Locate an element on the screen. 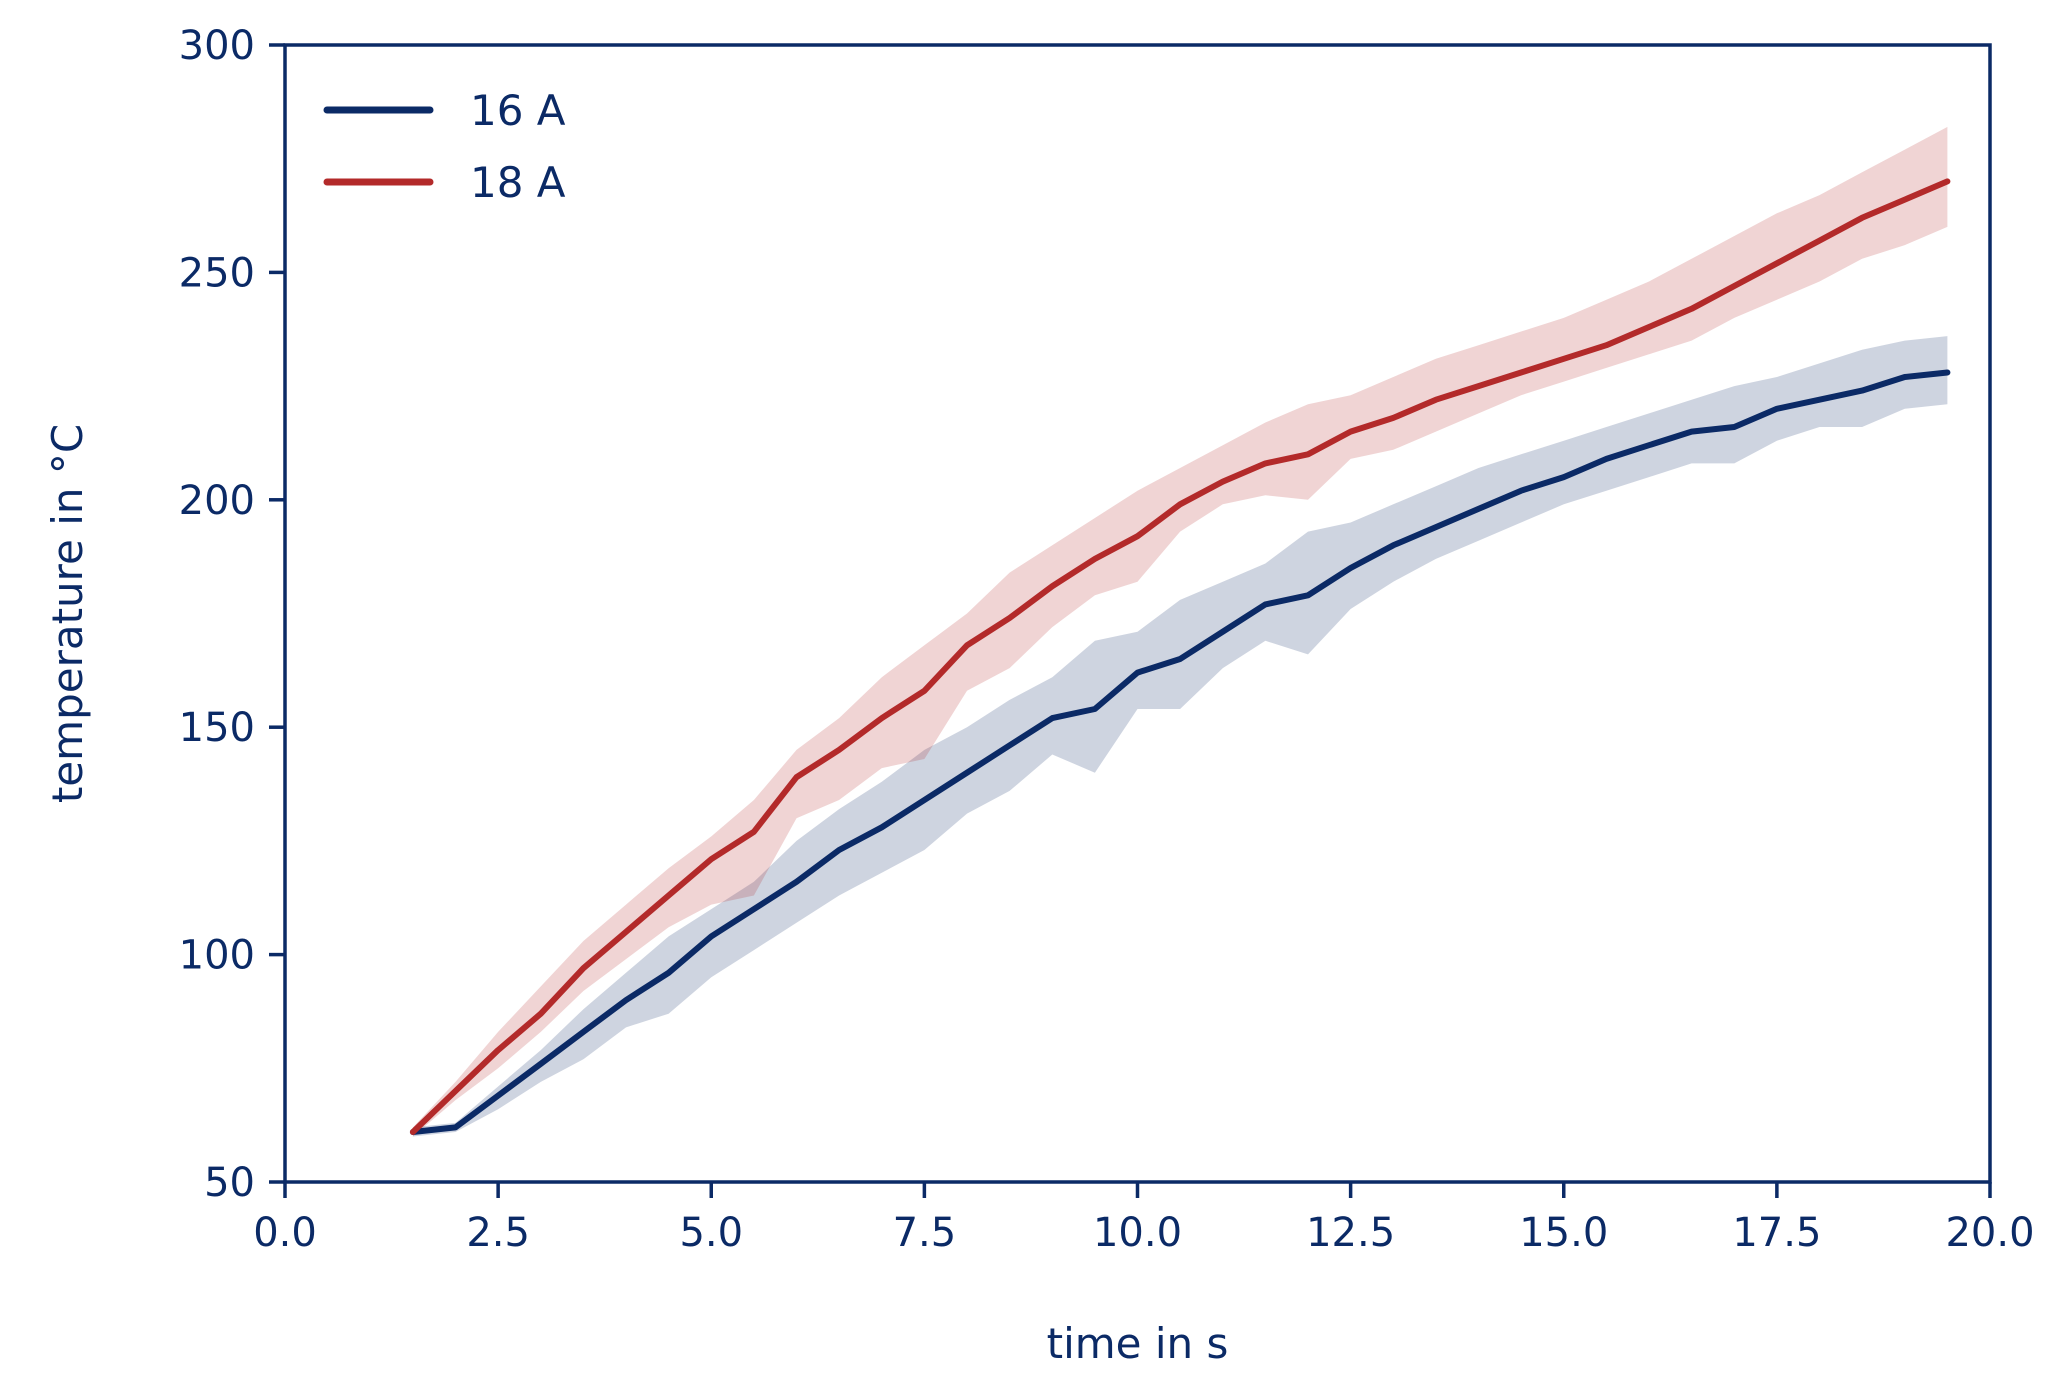 The width and height of the screenshot is (2057, 1383). legend: 16 A 18 A is located at coordinates (444, 146).